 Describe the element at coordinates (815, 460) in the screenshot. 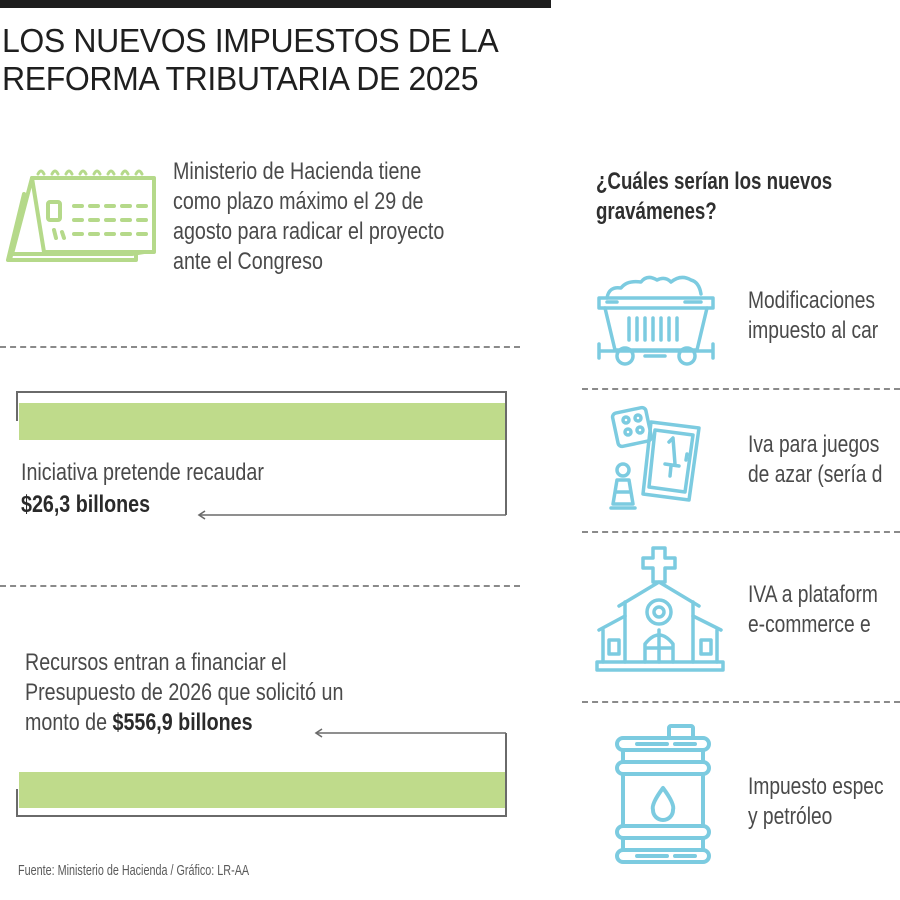

I see `tax-item-text: Iva para juegos de azar (sería d` at that location.